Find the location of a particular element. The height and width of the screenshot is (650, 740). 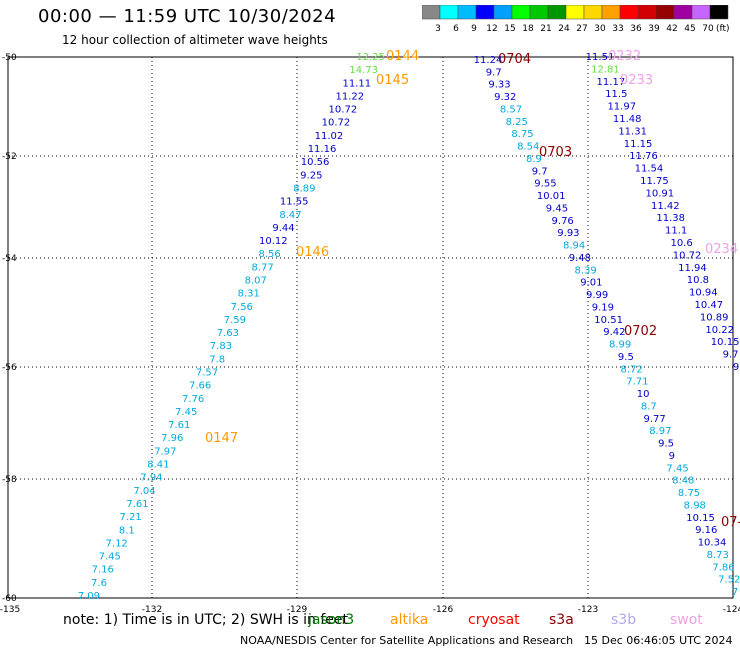

swh-value-label: 10.12 is located at coordinates (273, 241).